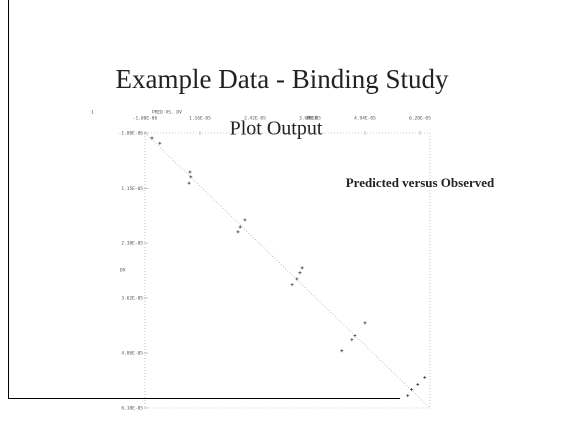 The width and height of the screenshot is (565, 426). I want to click on x-tick-label: 4.94E-05, so click(365, 119).